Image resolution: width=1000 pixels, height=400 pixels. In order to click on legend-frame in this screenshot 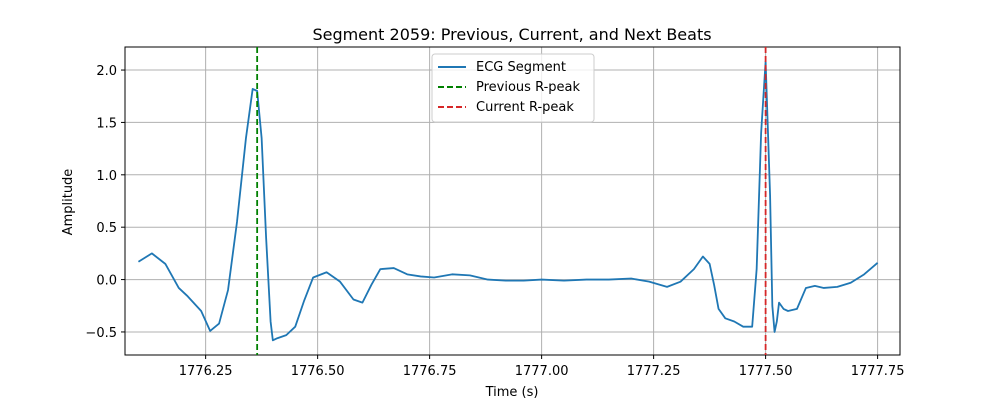, I will do `click(513, 88)`.